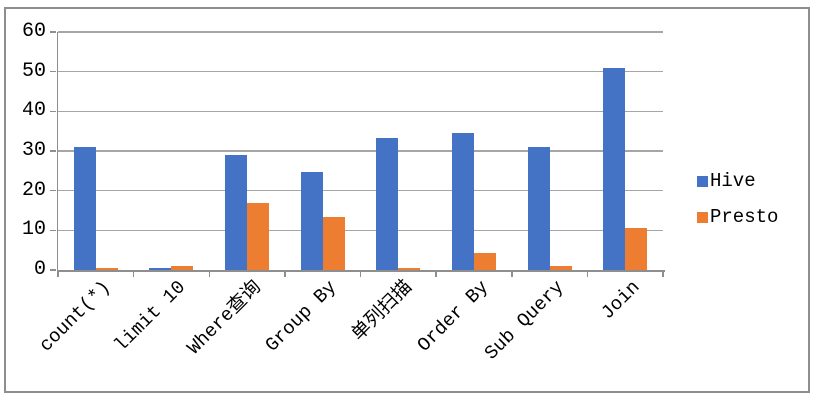 The image size is (815, 402). I want to click on legend-label: Hive, so click(733, 181).